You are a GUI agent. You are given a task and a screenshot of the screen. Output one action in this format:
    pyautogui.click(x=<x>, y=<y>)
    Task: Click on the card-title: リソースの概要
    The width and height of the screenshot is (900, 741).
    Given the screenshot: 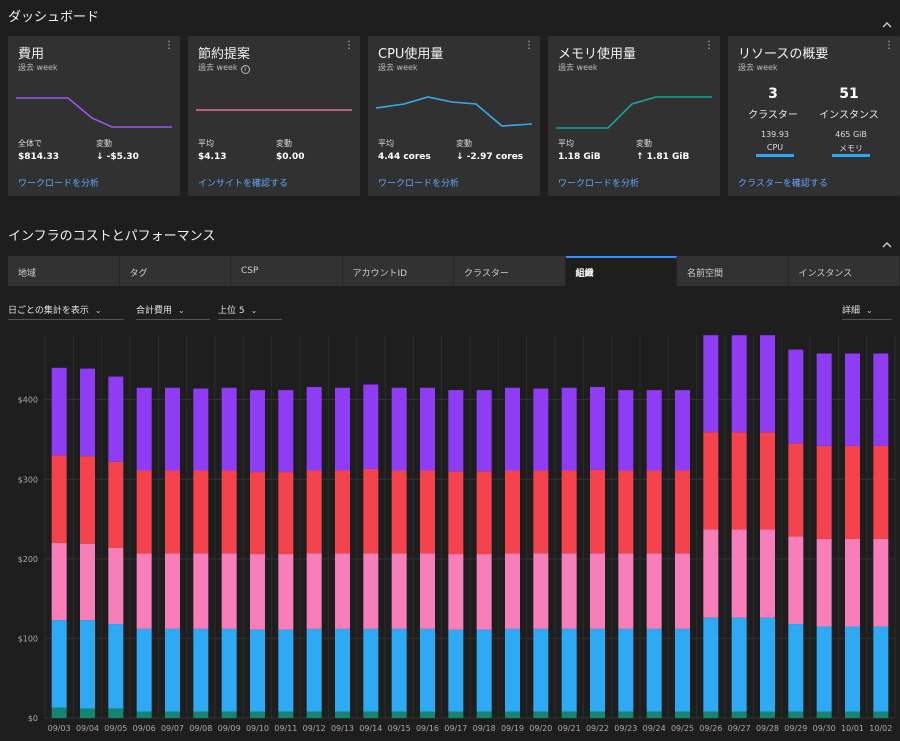 What is the action you would take?
    pyautogui.click(x=783, y=54)
    